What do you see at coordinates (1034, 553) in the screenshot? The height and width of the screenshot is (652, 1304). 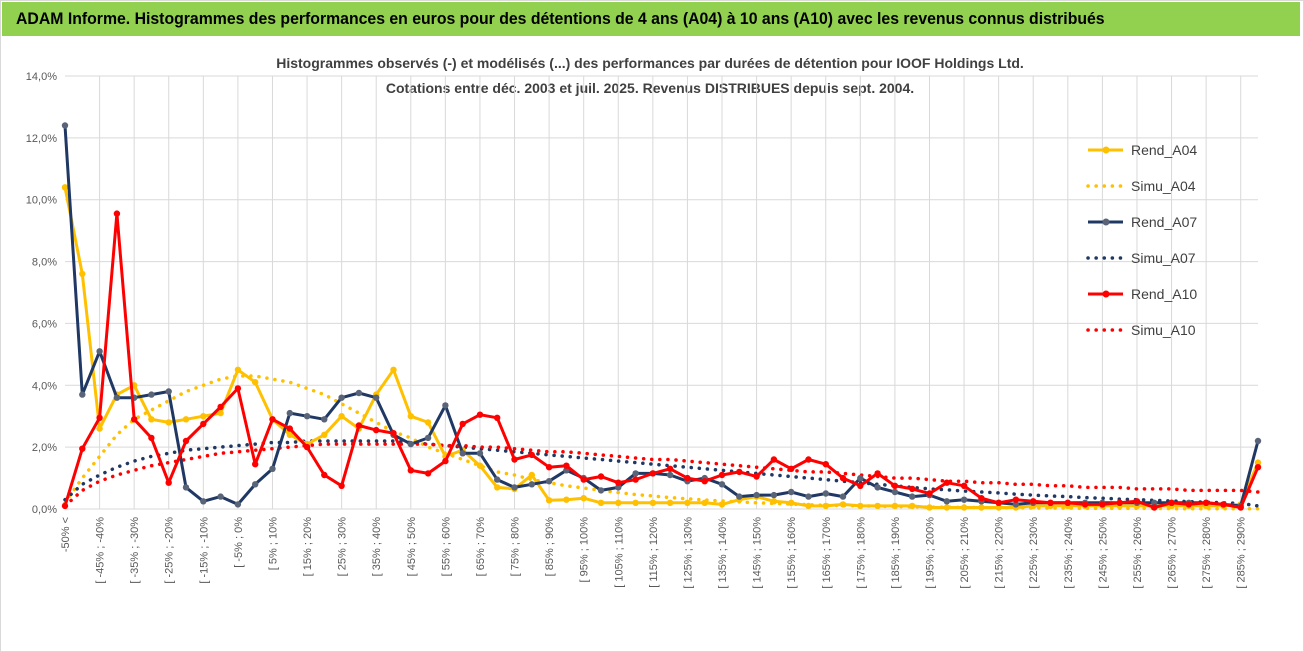 I see `x-tick-label: [ 225% ; 230%` at bounding box center [1034, 553].